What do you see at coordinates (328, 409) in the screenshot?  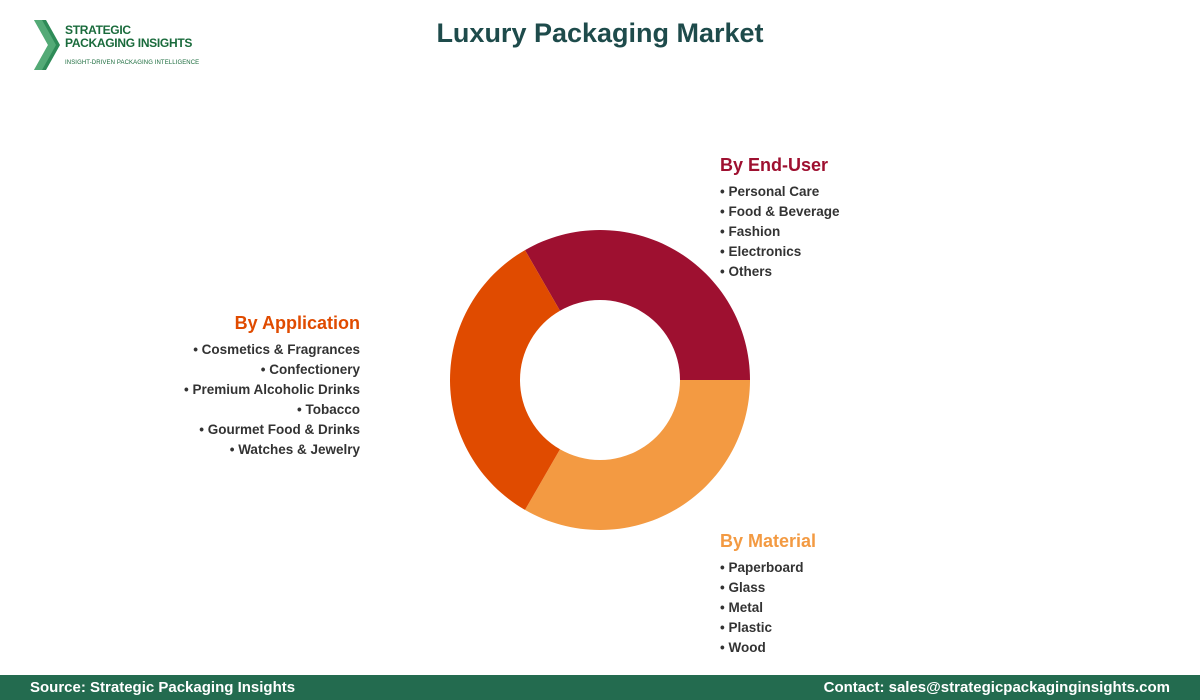 I see `legend-item-application: • Tobacco` at bounding box center [328, 409].